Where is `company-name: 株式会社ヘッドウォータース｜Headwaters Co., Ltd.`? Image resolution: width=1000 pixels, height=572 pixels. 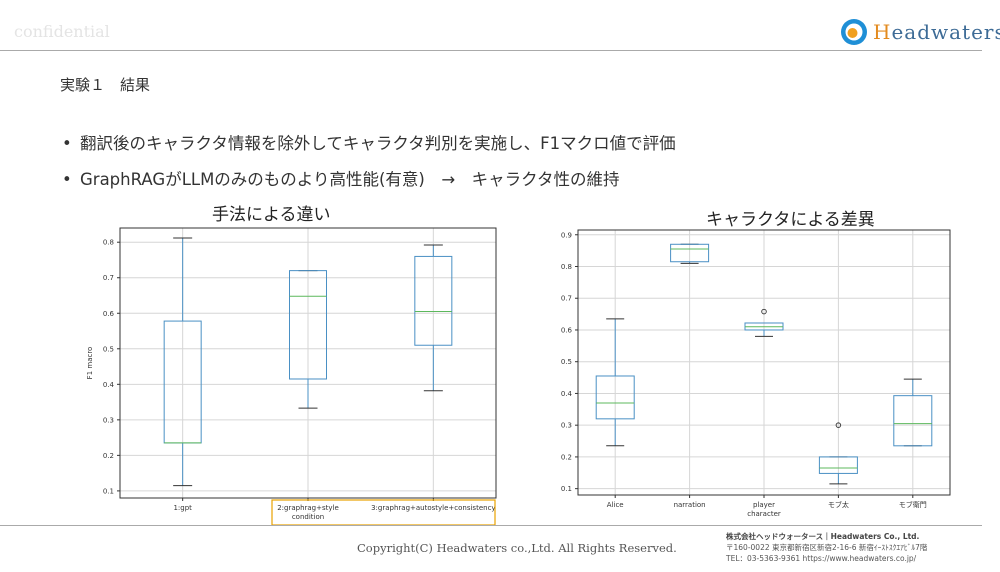 company-name: 株式会社ヘッドウォータース｜Headwaters Co., Ltd. is located at coordinates (823, 536).